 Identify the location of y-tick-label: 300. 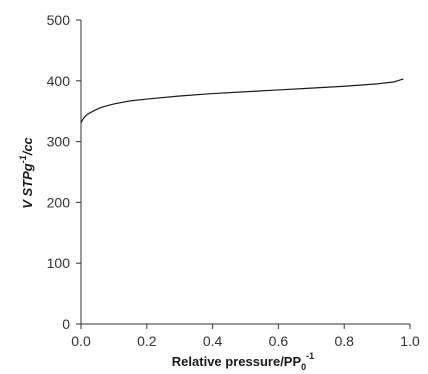
(59, 142).